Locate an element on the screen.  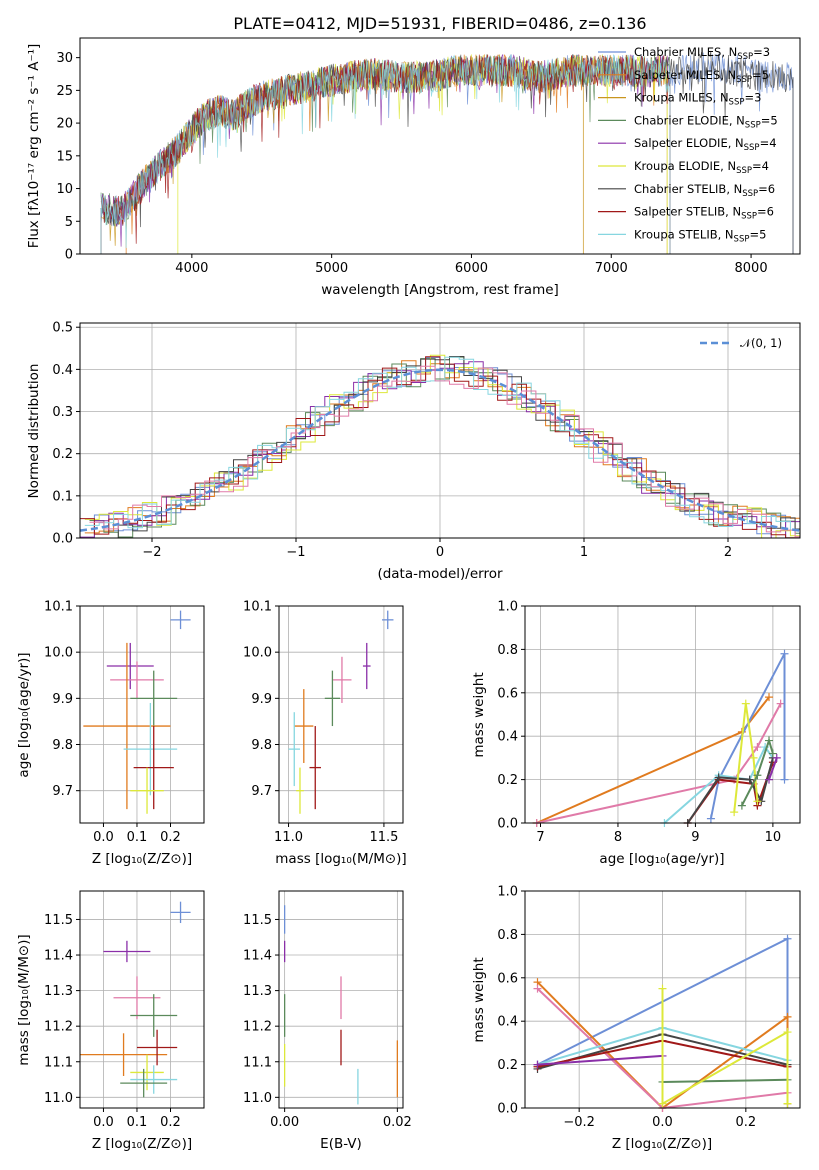
legend-label: Salpeter MILES, NSSP=5 is located at coordinates (701, 76).